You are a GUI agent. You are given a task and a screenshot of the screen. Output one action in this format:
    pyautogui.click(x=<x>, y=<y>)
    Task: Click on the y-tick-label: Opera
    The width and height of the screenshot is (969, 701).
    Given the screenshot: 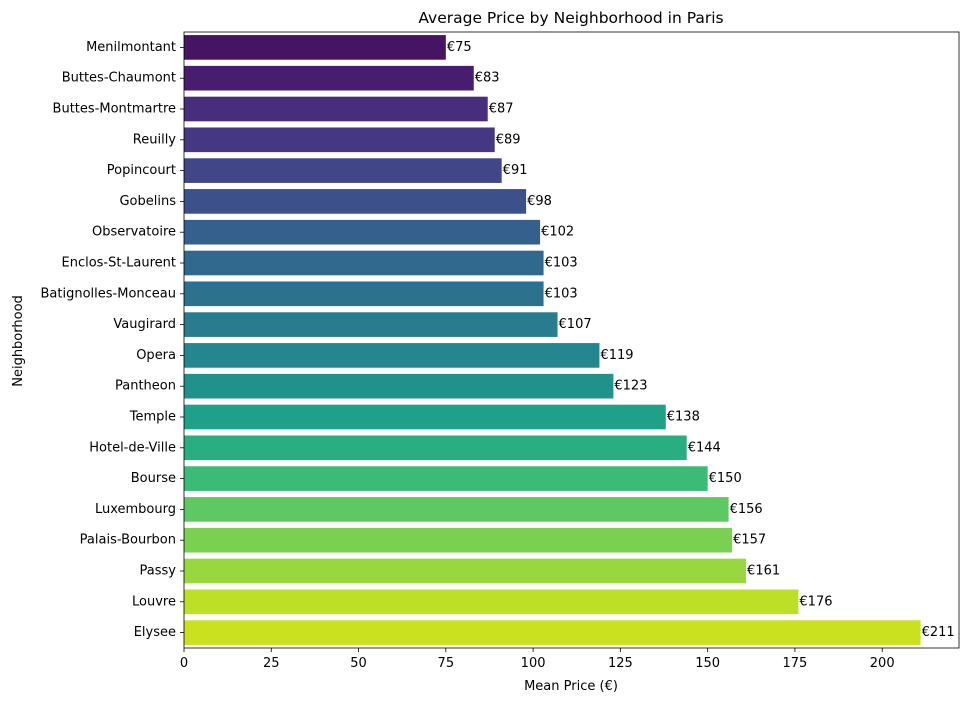 What is the action you would take?
    pyautogui.click(x=156, y=355)
    